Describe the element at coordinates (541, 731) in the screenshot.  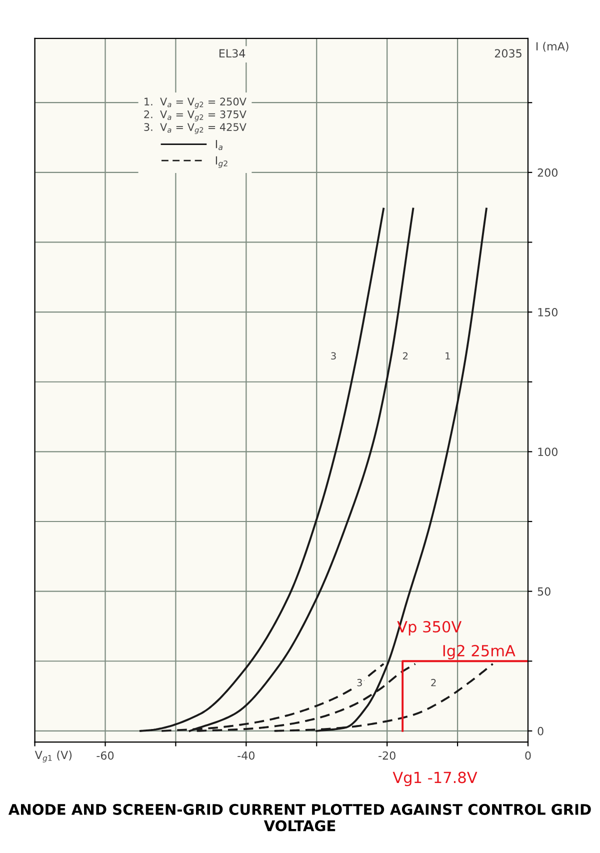
I see `y-tick-label: 0` at that location.